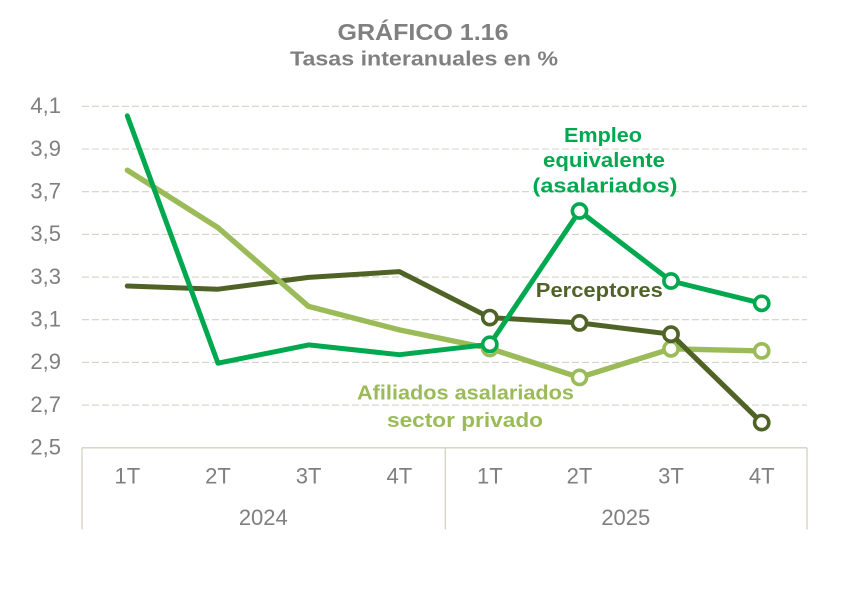  Describe the element at coordinates (45, 404) in the screenshot. I see `svg-text: 2,7` at that location.